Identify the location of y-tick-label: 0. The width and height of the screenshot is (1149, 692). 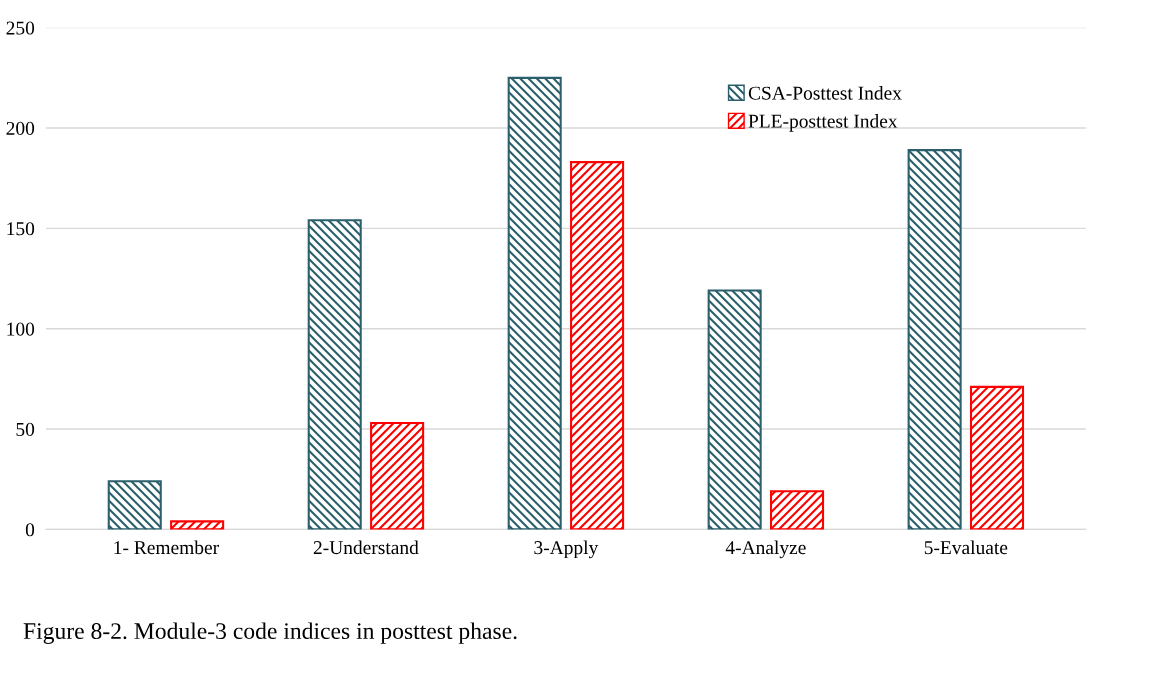
(30, 530).